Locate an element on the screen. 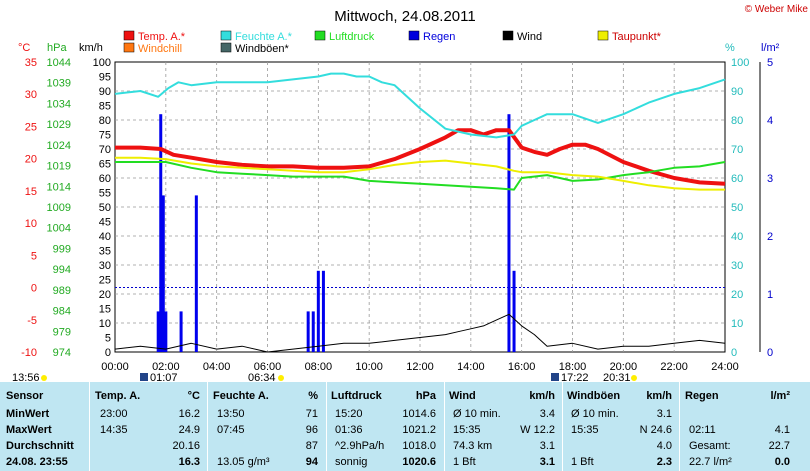  pressure-tick-label: 994 is located at coordinates (62, 270).